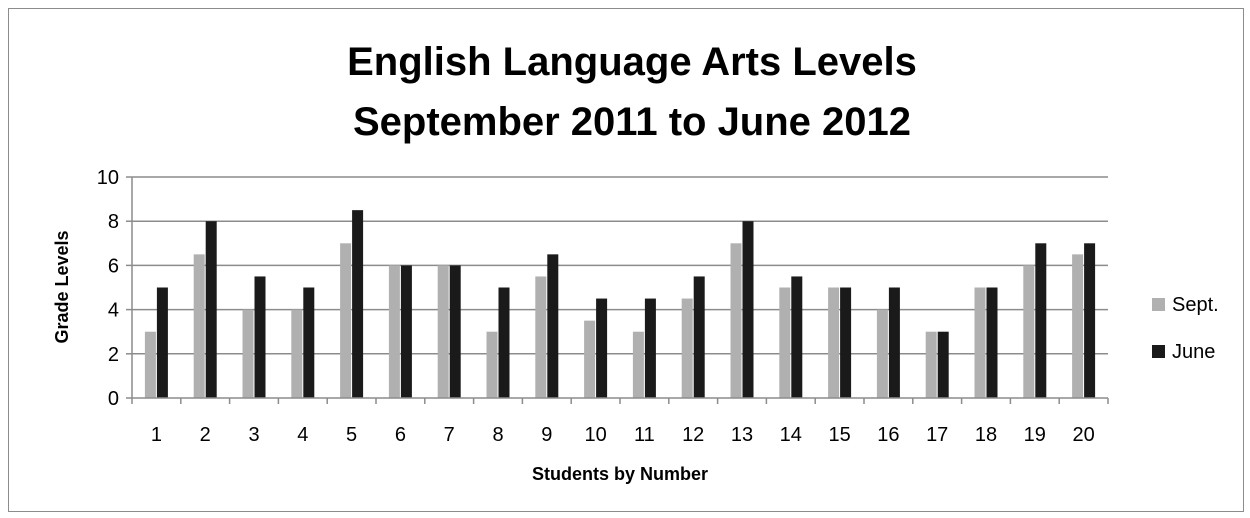 This screenshot has width=1250, height=518. I want to click on y-tick-label: 6, so click(113, 266).